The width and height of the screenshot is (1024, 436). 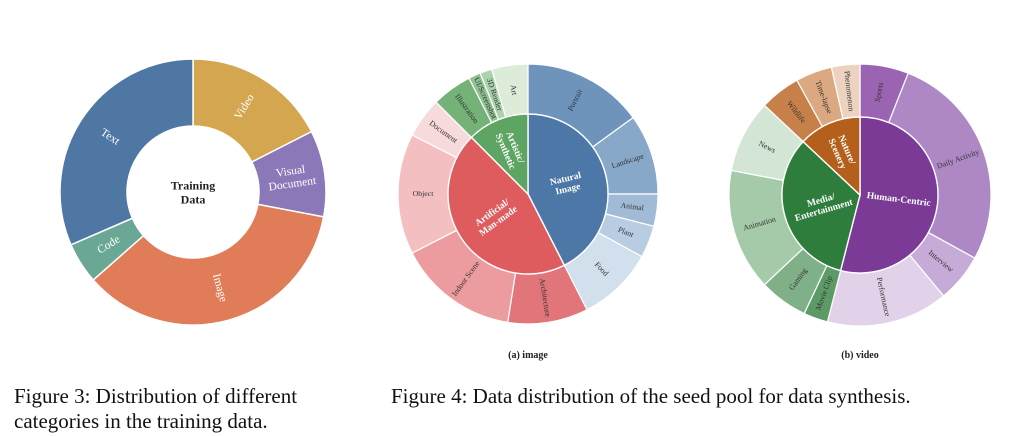 I want to click on slice-image, so click(x=208, y=264).